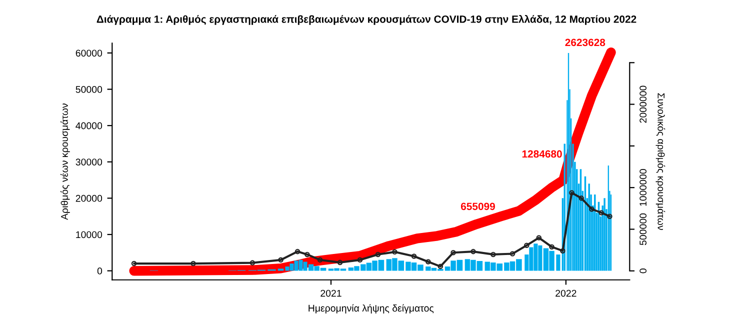 The width and height of the screenshot is (733, 332). What do you see at coordinates (371, 309) in the screenshot?
I see `x-axis-title: Ημερομηνία λήψης δείγματος` at bounding box center [371, 309].